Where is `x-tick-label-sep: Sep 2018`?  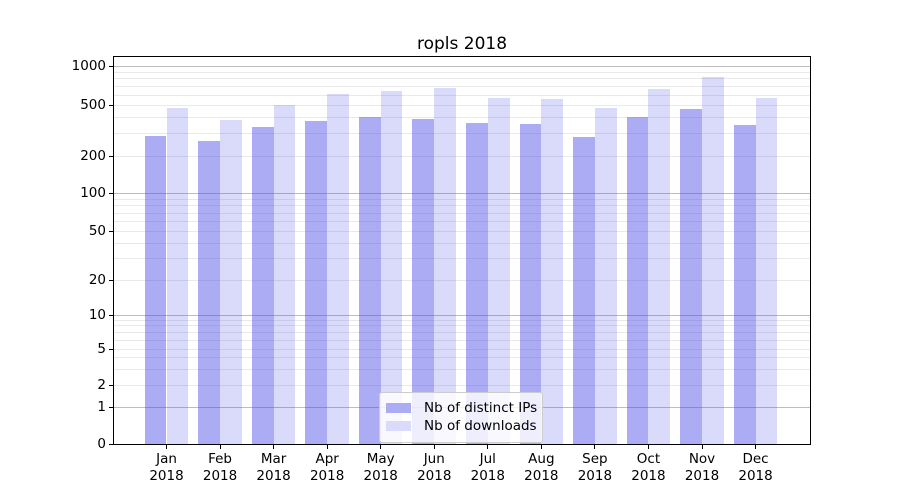 x-tick-label-sep: Sep 2018 is located at coordinates (595, 467).